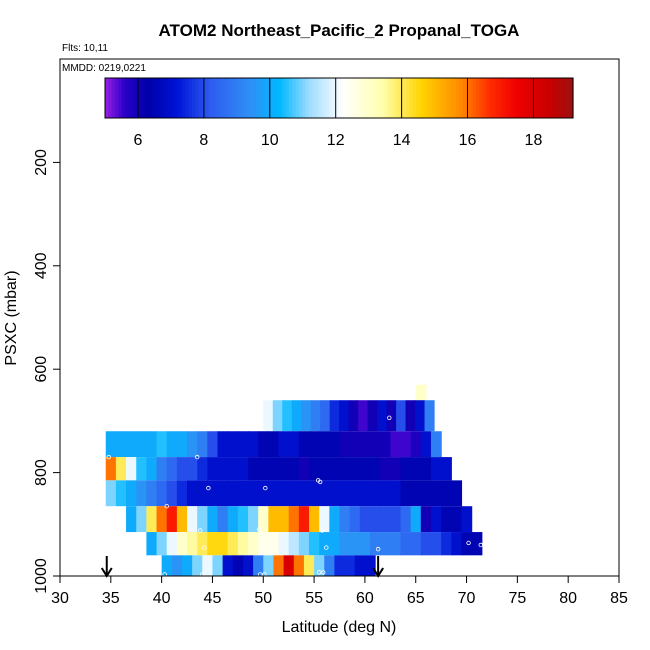  What do you see at coordinates (468, 140) in the screenshot?
I see `colorbar-tick-label: 16` at bounding box center [468, 140].